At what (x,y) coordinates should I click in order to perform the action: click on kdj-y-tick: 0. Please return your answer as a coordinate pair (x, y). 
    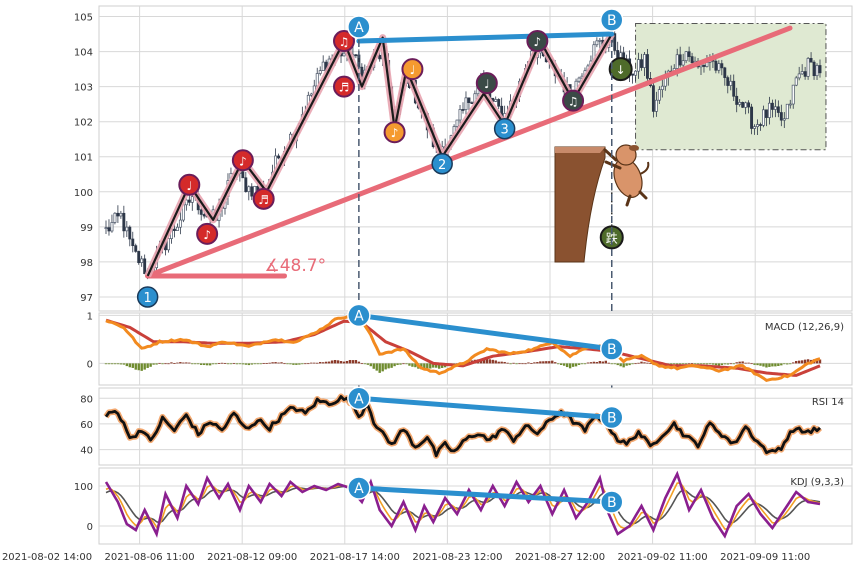
    Looking at the image, I should click on (90, 527).